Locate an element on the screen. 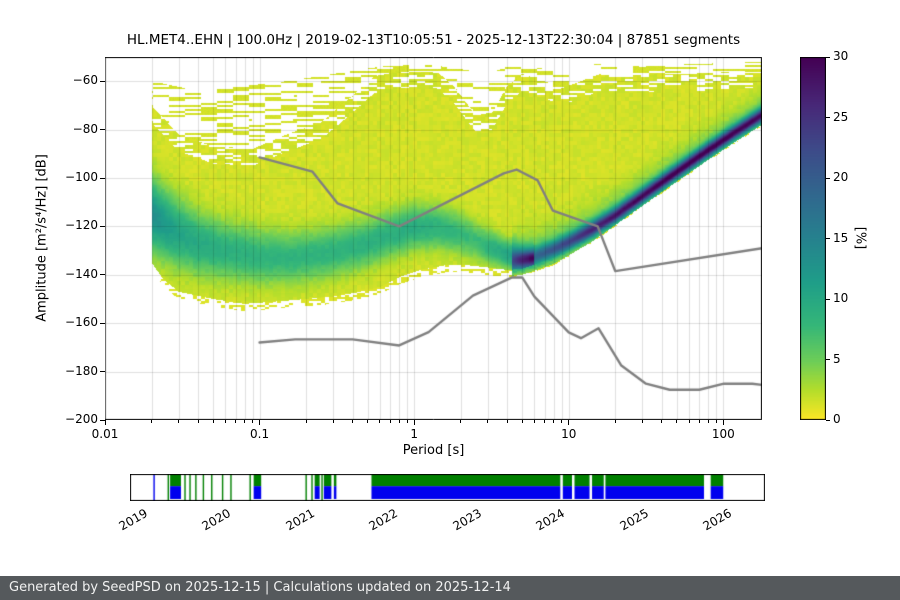 Image resolution: width=900 pixels, height=600 pixels. timeline-year-label: 2025 is located at coordinates (634, 520).